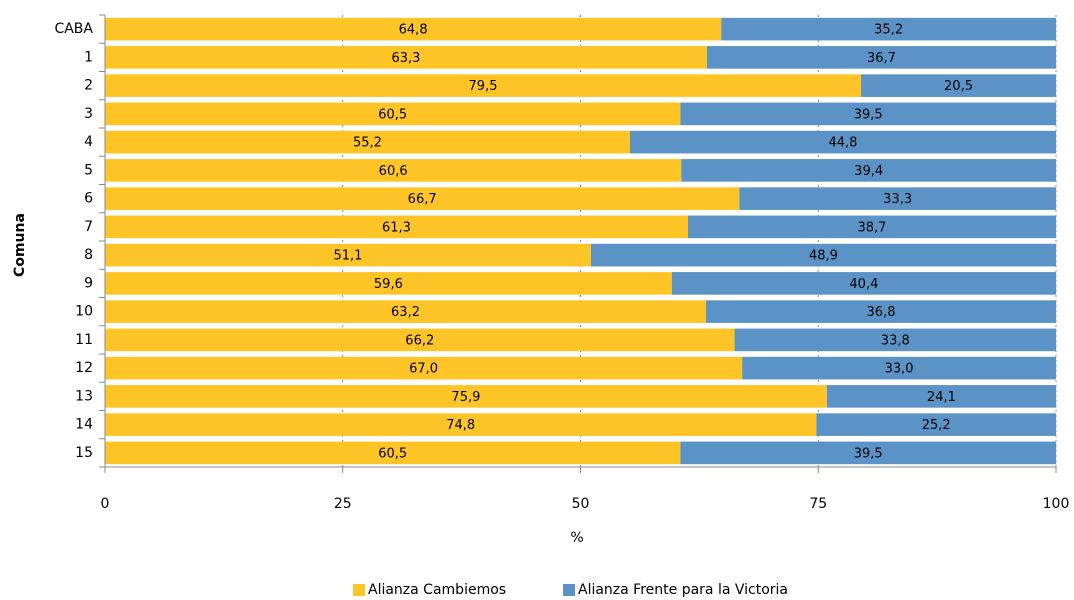 Image resolution: width=1074 pixels, height=600 pixels. I want to click on data-label: 75,9, so click(465, 397).